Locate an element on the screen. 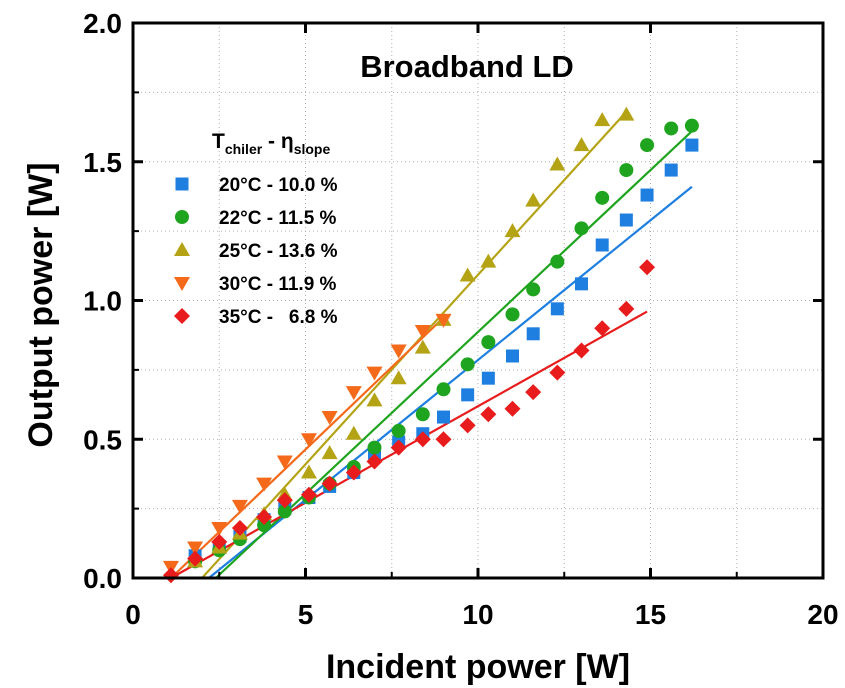 Image resolution: width=845 pixels, height=688 pixels. legend-header: Tchiler - ηslope is located at coordinates (271, 143).